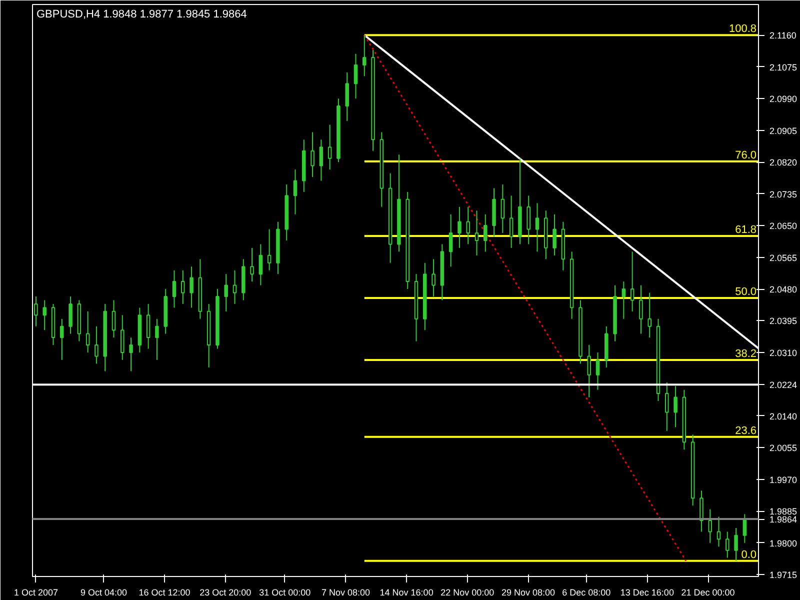  Describe the element at coordinates (784, 257) in the screenshot. I see `y-tick-label: 2.0565` at that location.